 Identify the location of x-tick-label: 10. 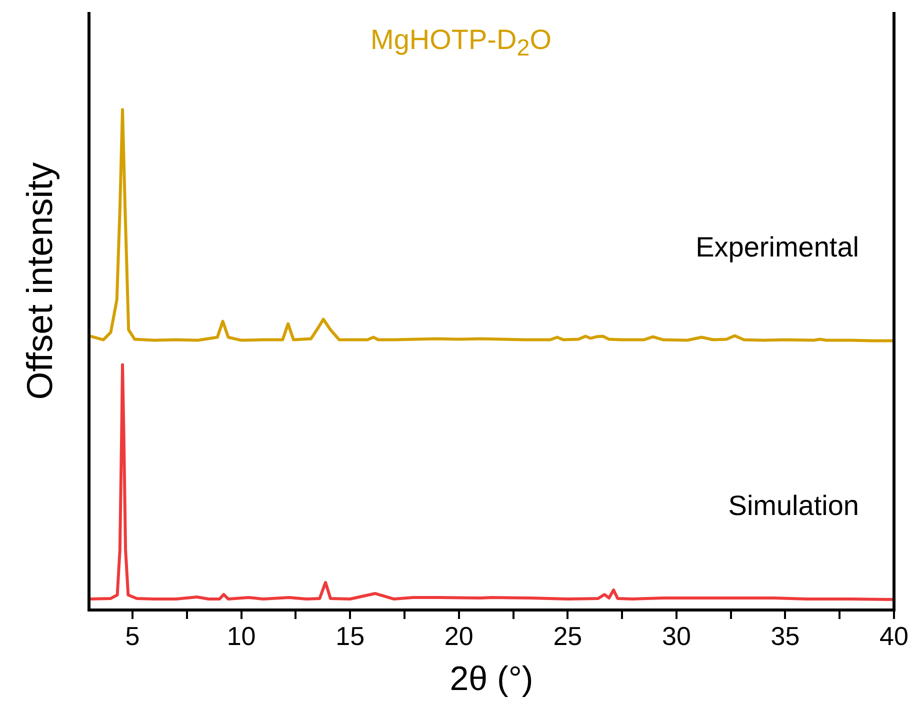
(241, 635).